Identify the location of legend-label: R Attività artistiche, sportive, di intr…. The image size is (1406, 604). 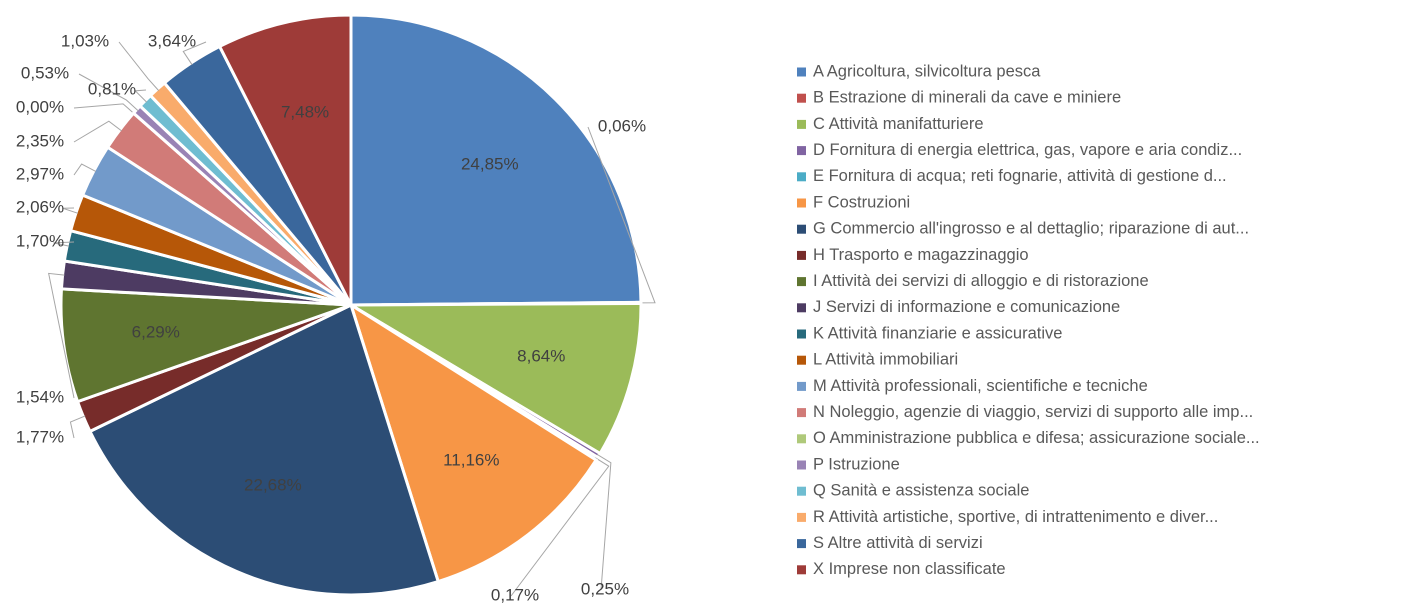
(1015, 517).